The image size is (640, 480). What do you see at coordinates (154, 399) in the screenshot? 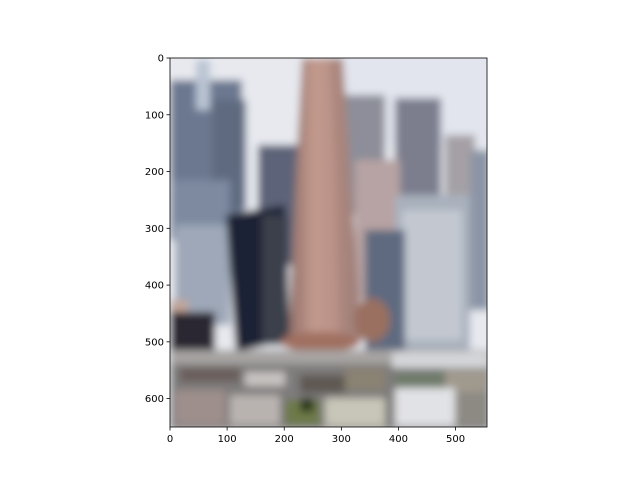
I see `y-tick-label: 600` at bounding box center [154, 399].